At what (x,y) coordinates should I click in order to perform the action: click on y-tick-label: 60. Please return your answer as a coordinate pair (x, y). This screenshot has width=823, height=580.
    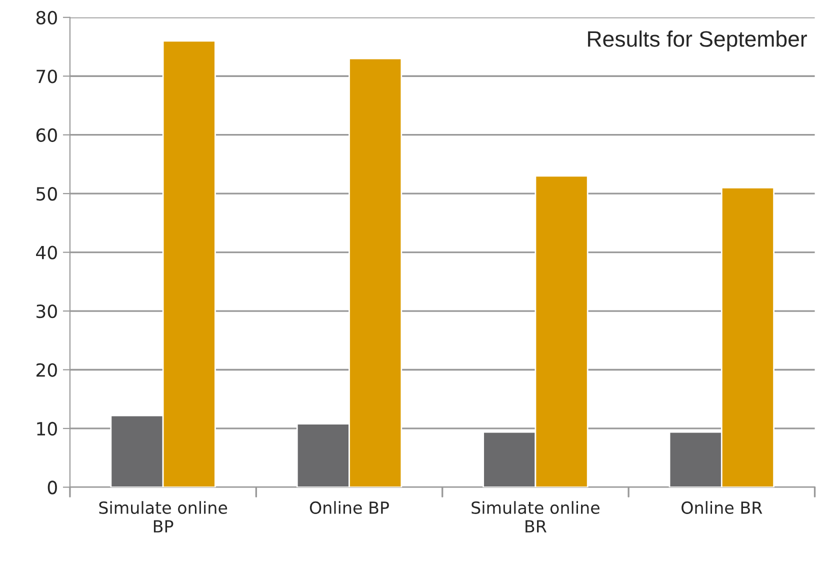
    Looking at the image, I should click on (46, 135).